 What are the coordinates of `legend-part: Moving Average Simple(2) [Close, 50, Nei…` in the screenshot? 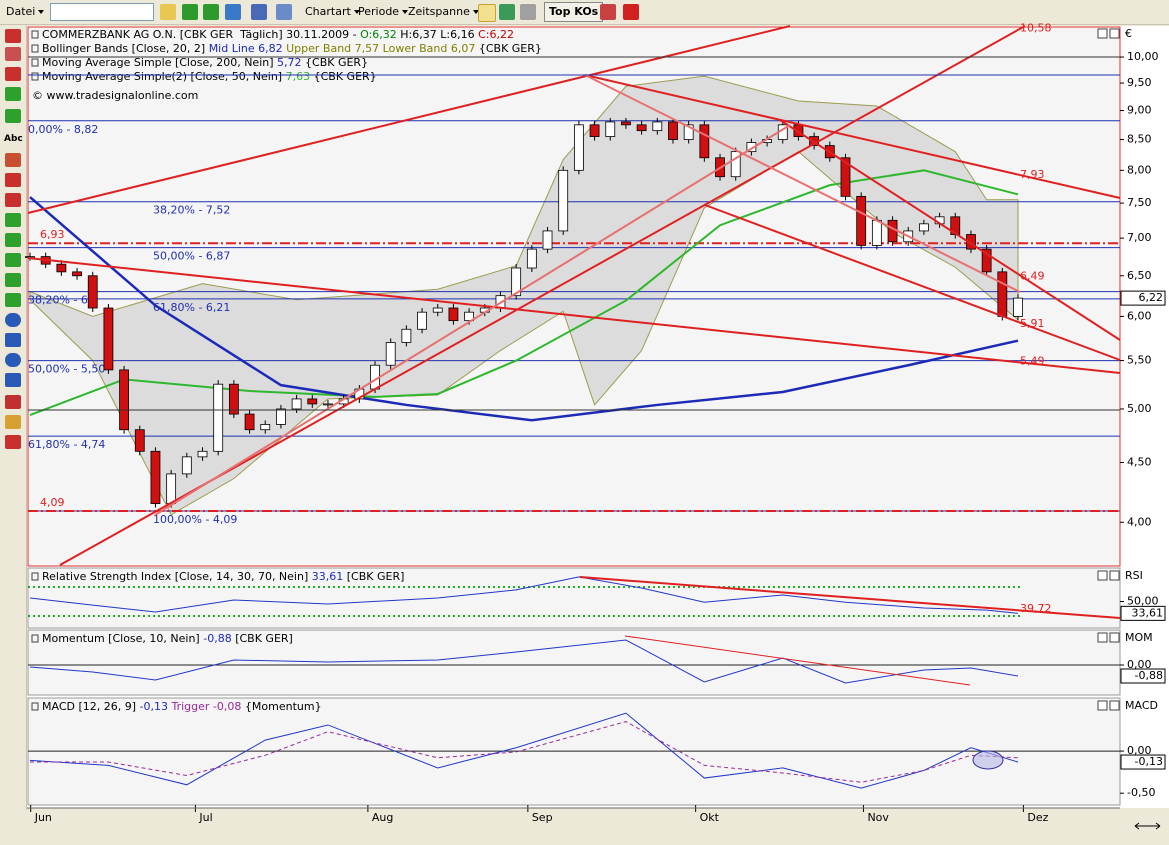 It's located at (164, 76).